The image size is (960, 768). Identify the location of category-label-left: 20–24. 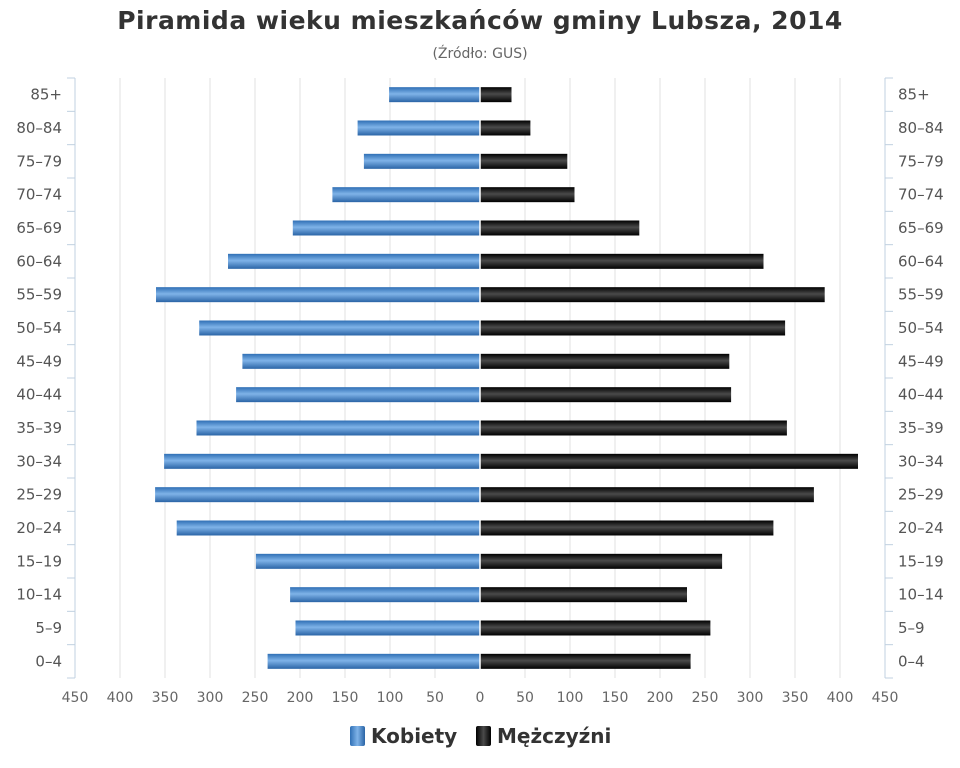
(39, 528).